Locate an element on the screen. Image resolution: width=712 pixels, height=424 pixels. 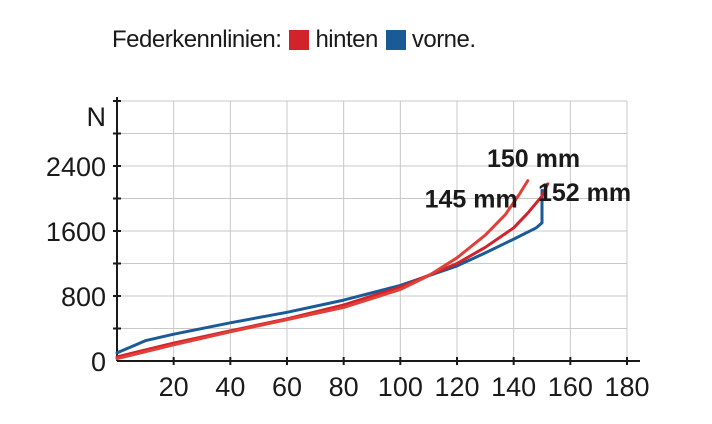
x-tick-label: 40 is located at coordinates (230, 387).